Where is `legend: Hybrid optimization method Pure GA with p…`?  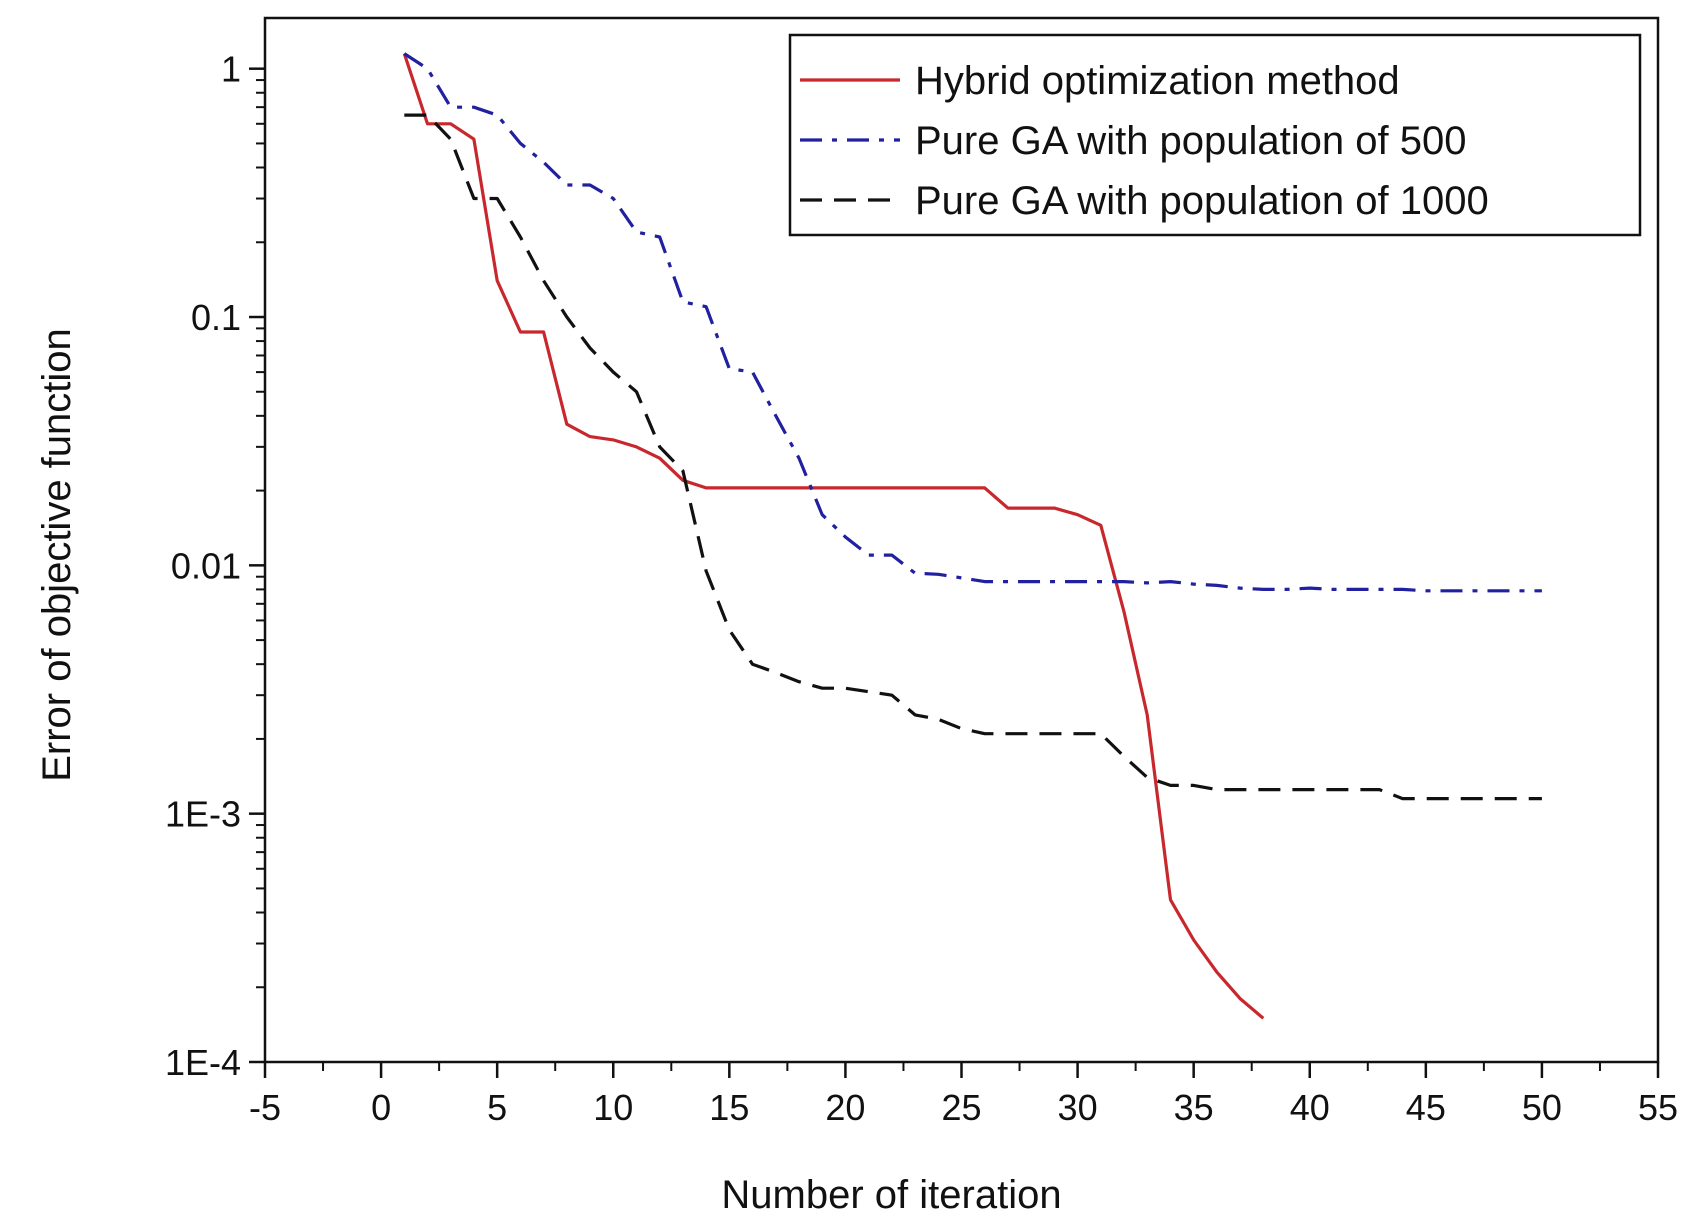
legend: Hybrid optimization method Pure GA with p… is located at coordinates (1215, 135).